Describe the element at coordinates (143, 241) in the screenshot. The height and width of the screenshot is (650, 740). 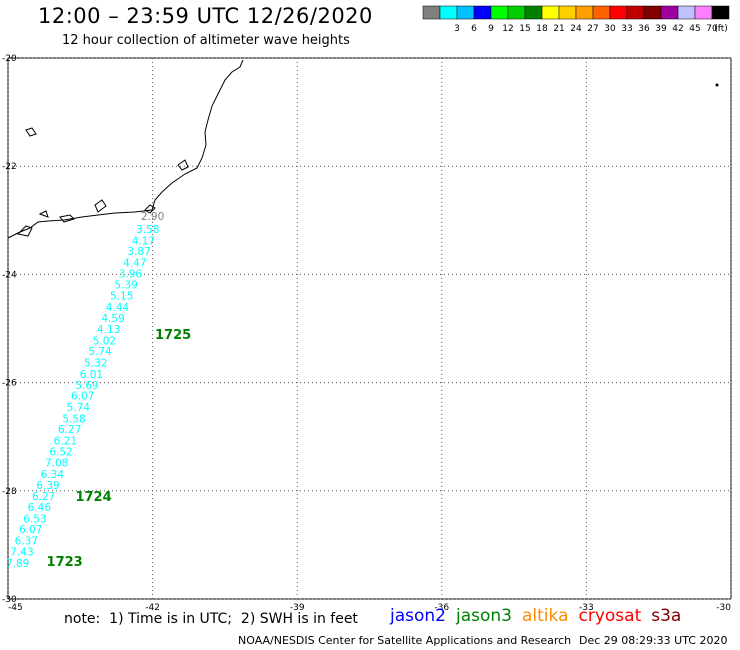
I see `wave-height-value: 4.17` at that location.